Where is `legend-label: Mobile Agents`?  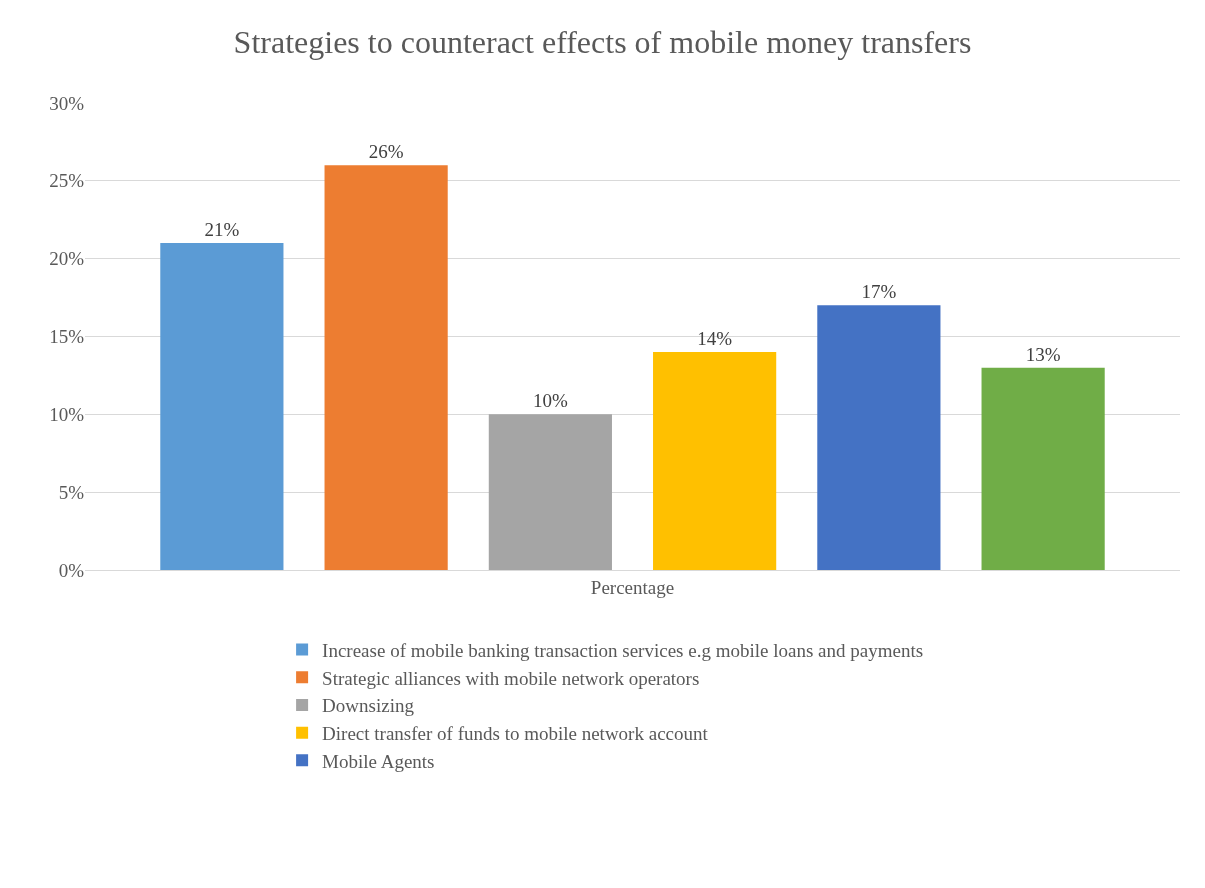 legend-label: Mobile Agents is located at coordinates (378, 761).